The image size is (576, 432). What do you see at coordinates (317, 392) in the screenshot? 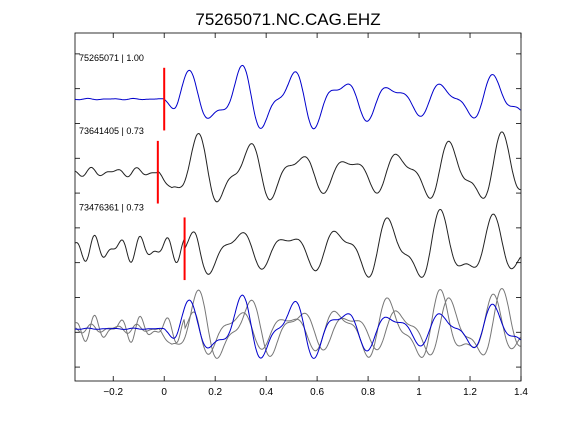
I see `x-tick-label: 0.6` at bounding box center [317, 392].